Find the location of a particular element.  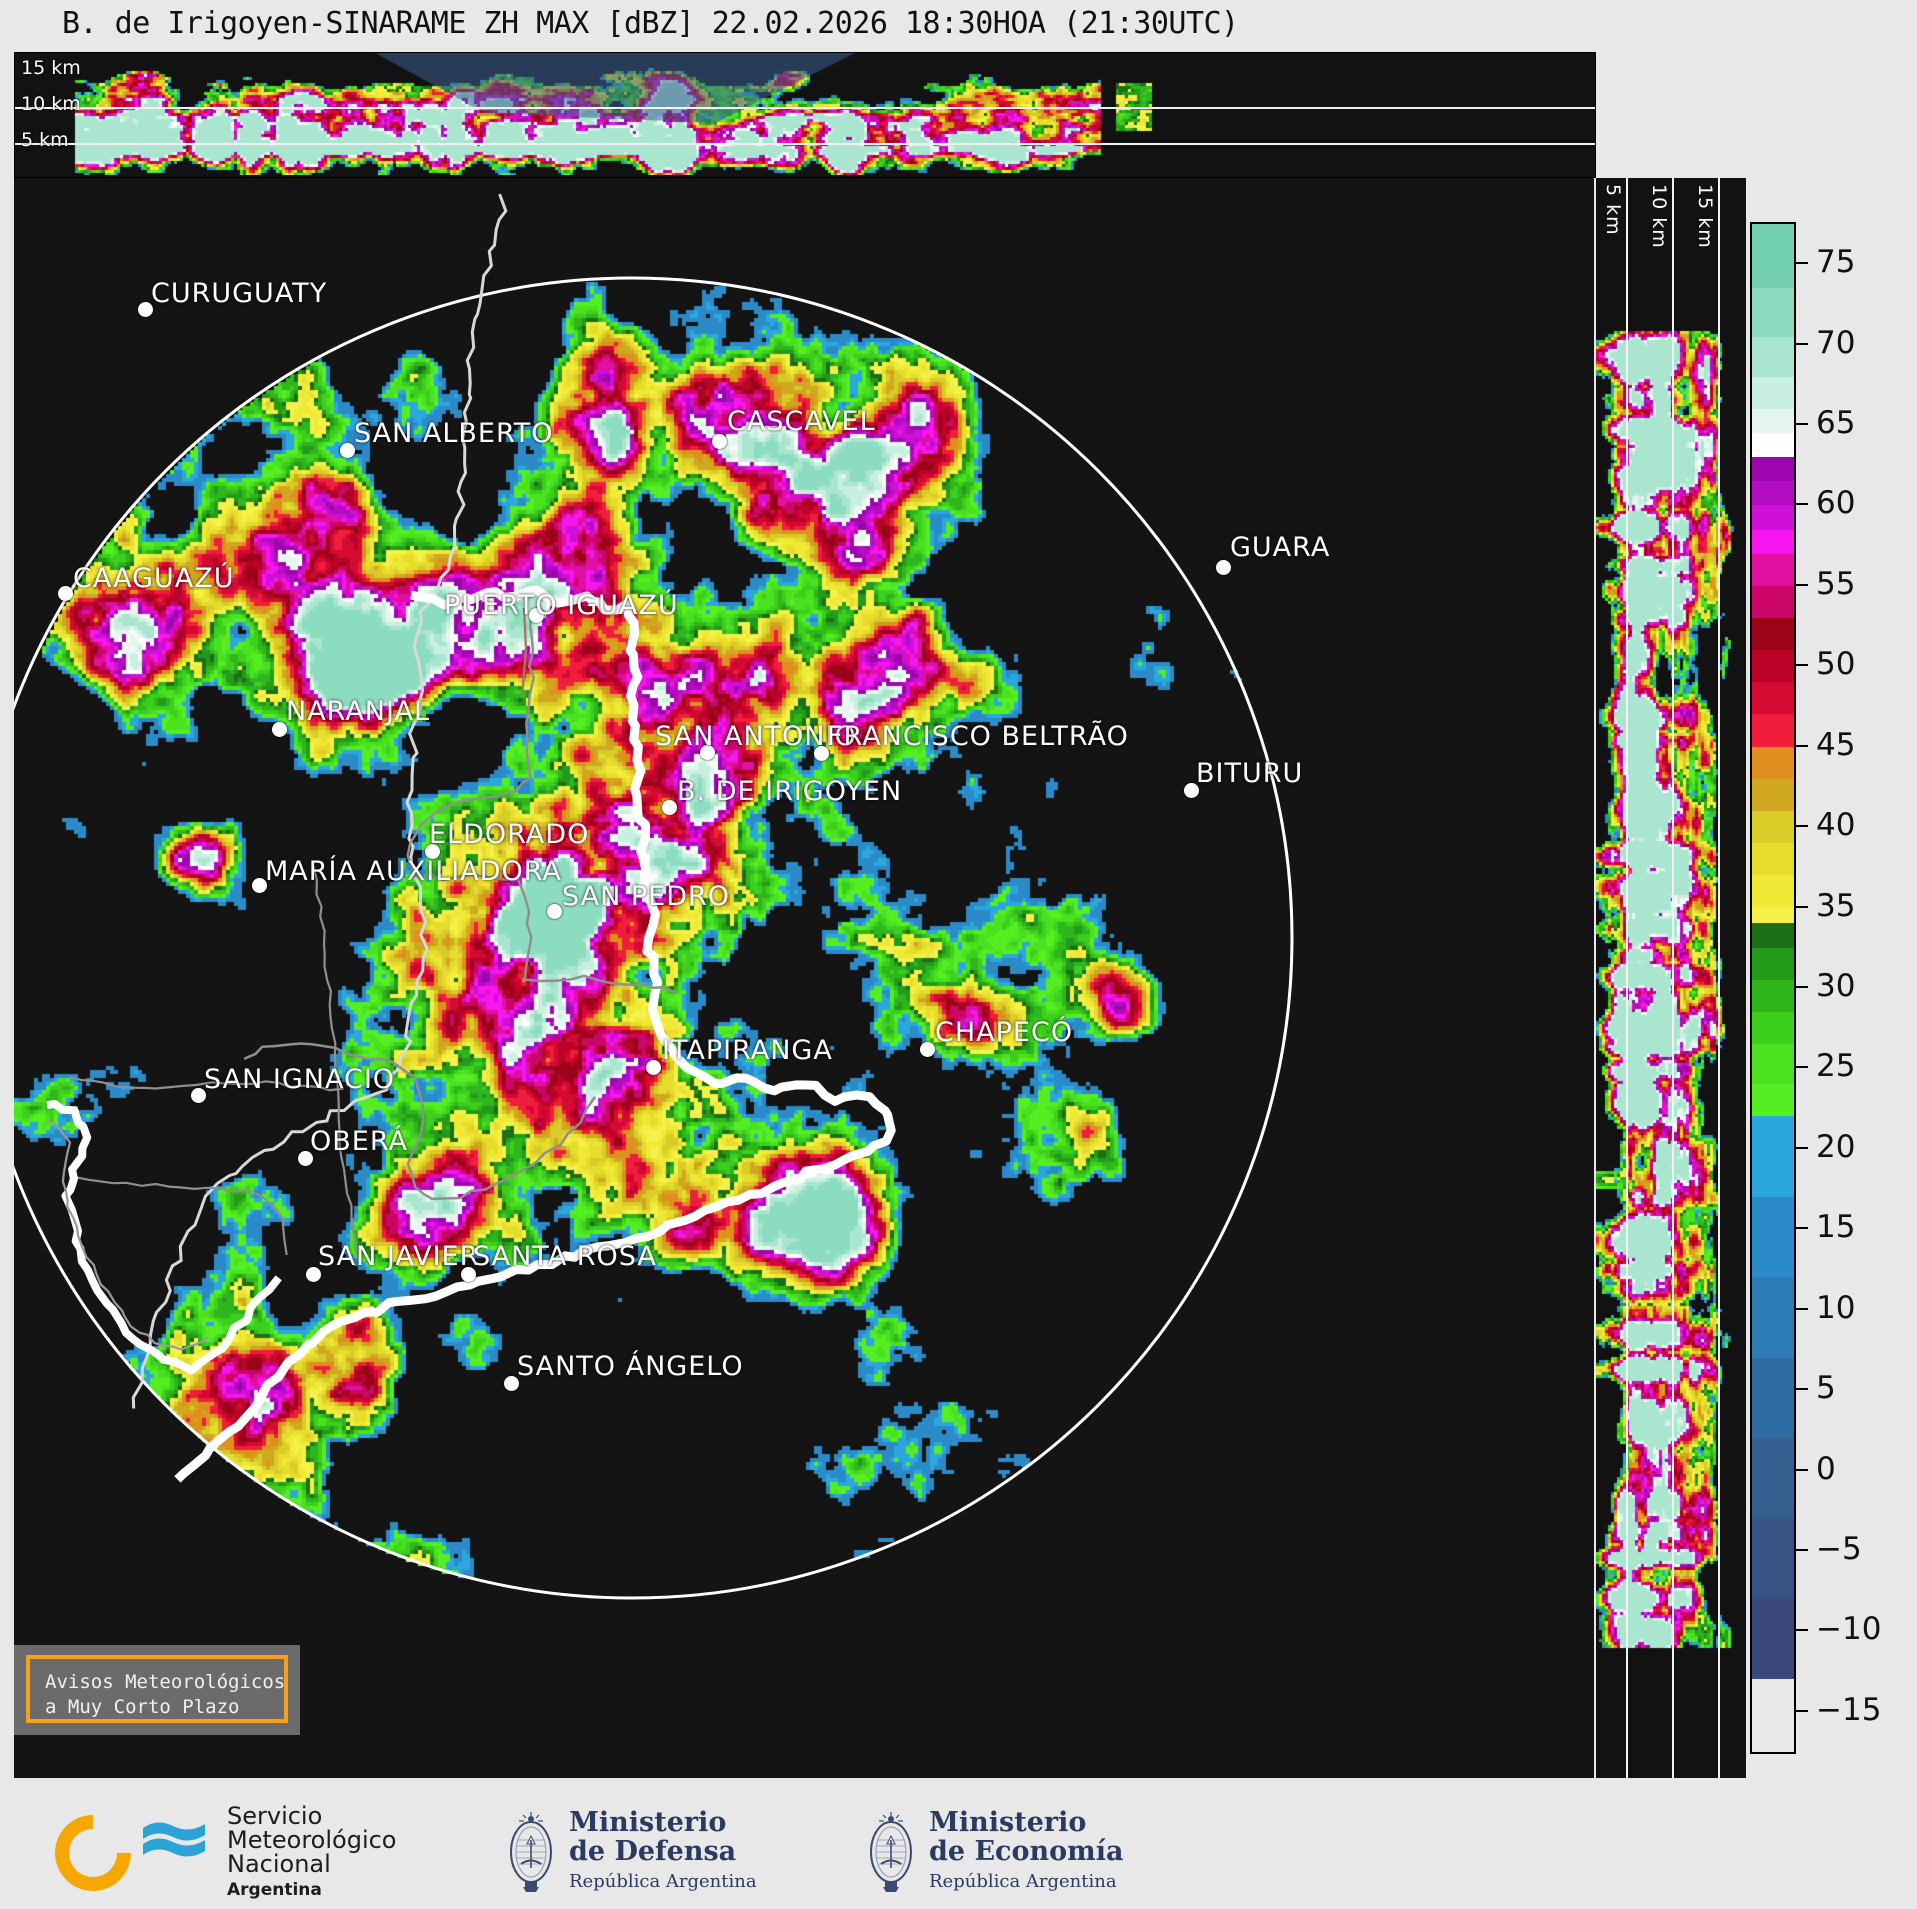

reflectivity-colorbar is located at coordinates (1773, 988).